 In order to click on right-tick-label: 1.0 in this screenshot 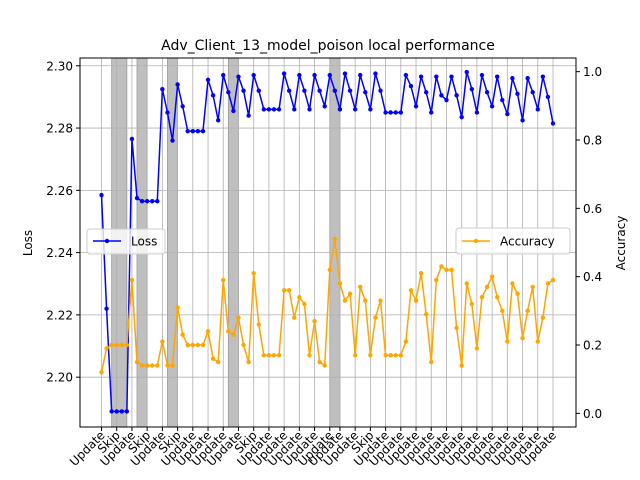, I will do `click(592, 72)`.